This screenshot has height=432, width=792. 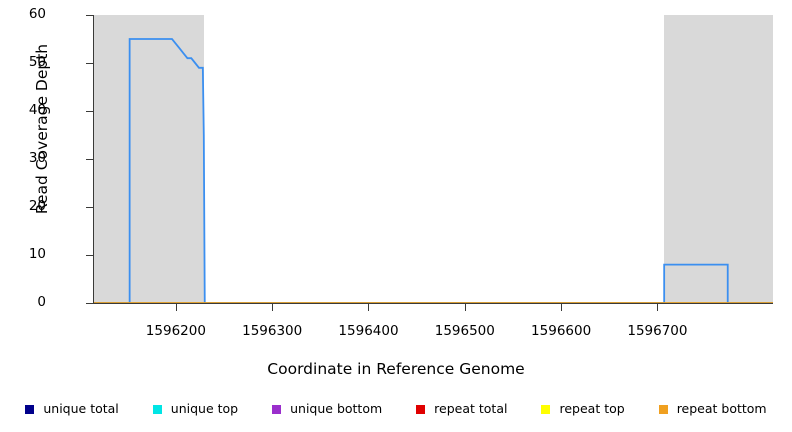 What do you see at coordinates (37, 14) in the screenshot?
I see `y-tick-label: 60` at bounding box center [37, 14].